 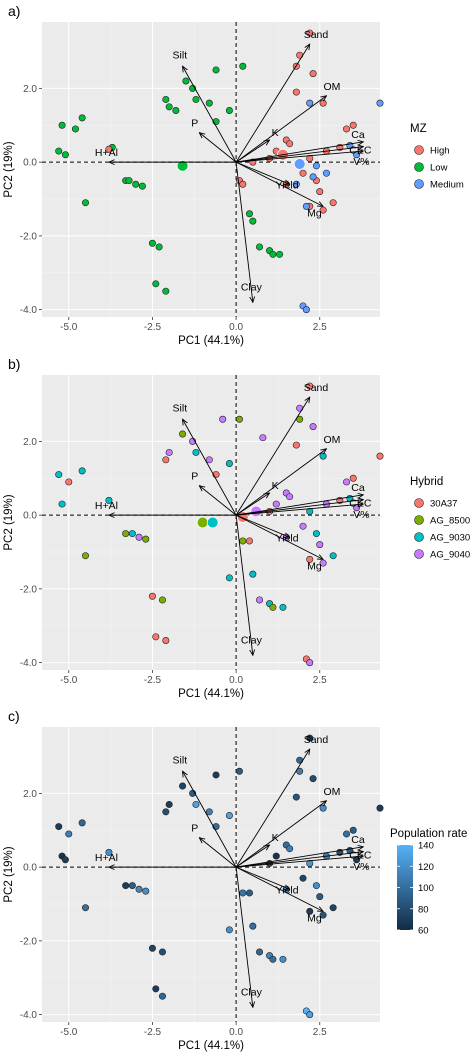 What do you see at coordinates (405, 887) in the screenshot?
I see `colorbar` at bounding box center [405, 887].